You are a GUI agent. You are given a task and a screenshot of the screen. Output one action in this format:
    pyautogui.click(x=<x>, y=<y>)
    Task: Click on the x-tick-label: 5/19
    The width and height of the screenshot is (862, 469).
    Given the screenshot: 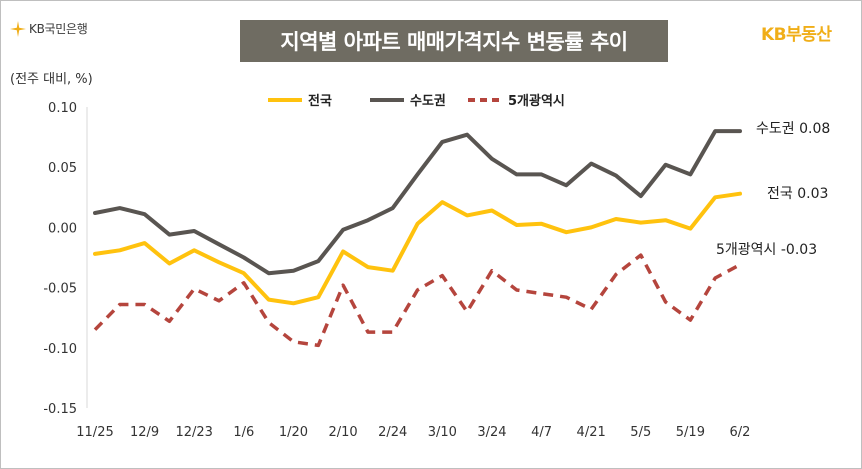 What is the action you would take?
    pyautogui.click(x=690, y=432)
    